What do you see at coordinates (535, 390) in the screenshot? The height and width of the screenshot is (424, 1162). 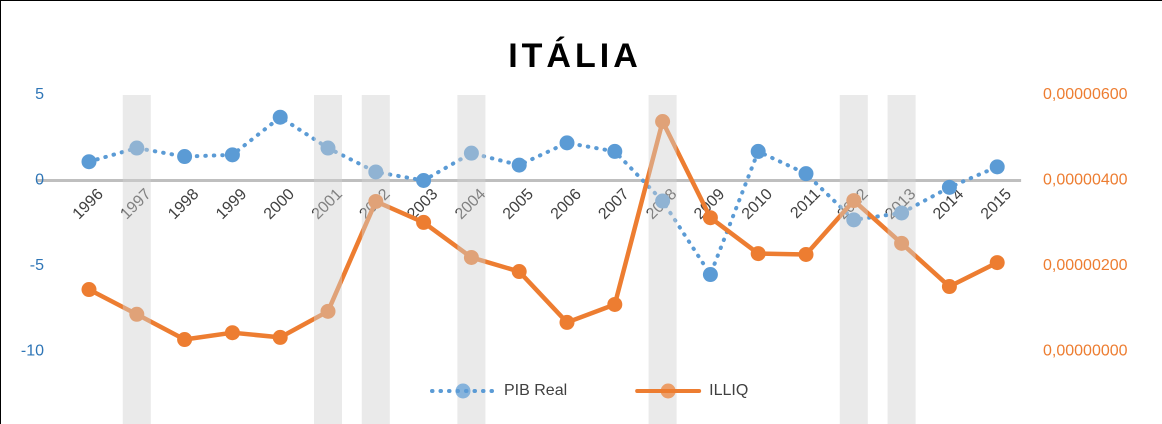 I see `legend-label: PIB Real` at bounding box center [535, 390].